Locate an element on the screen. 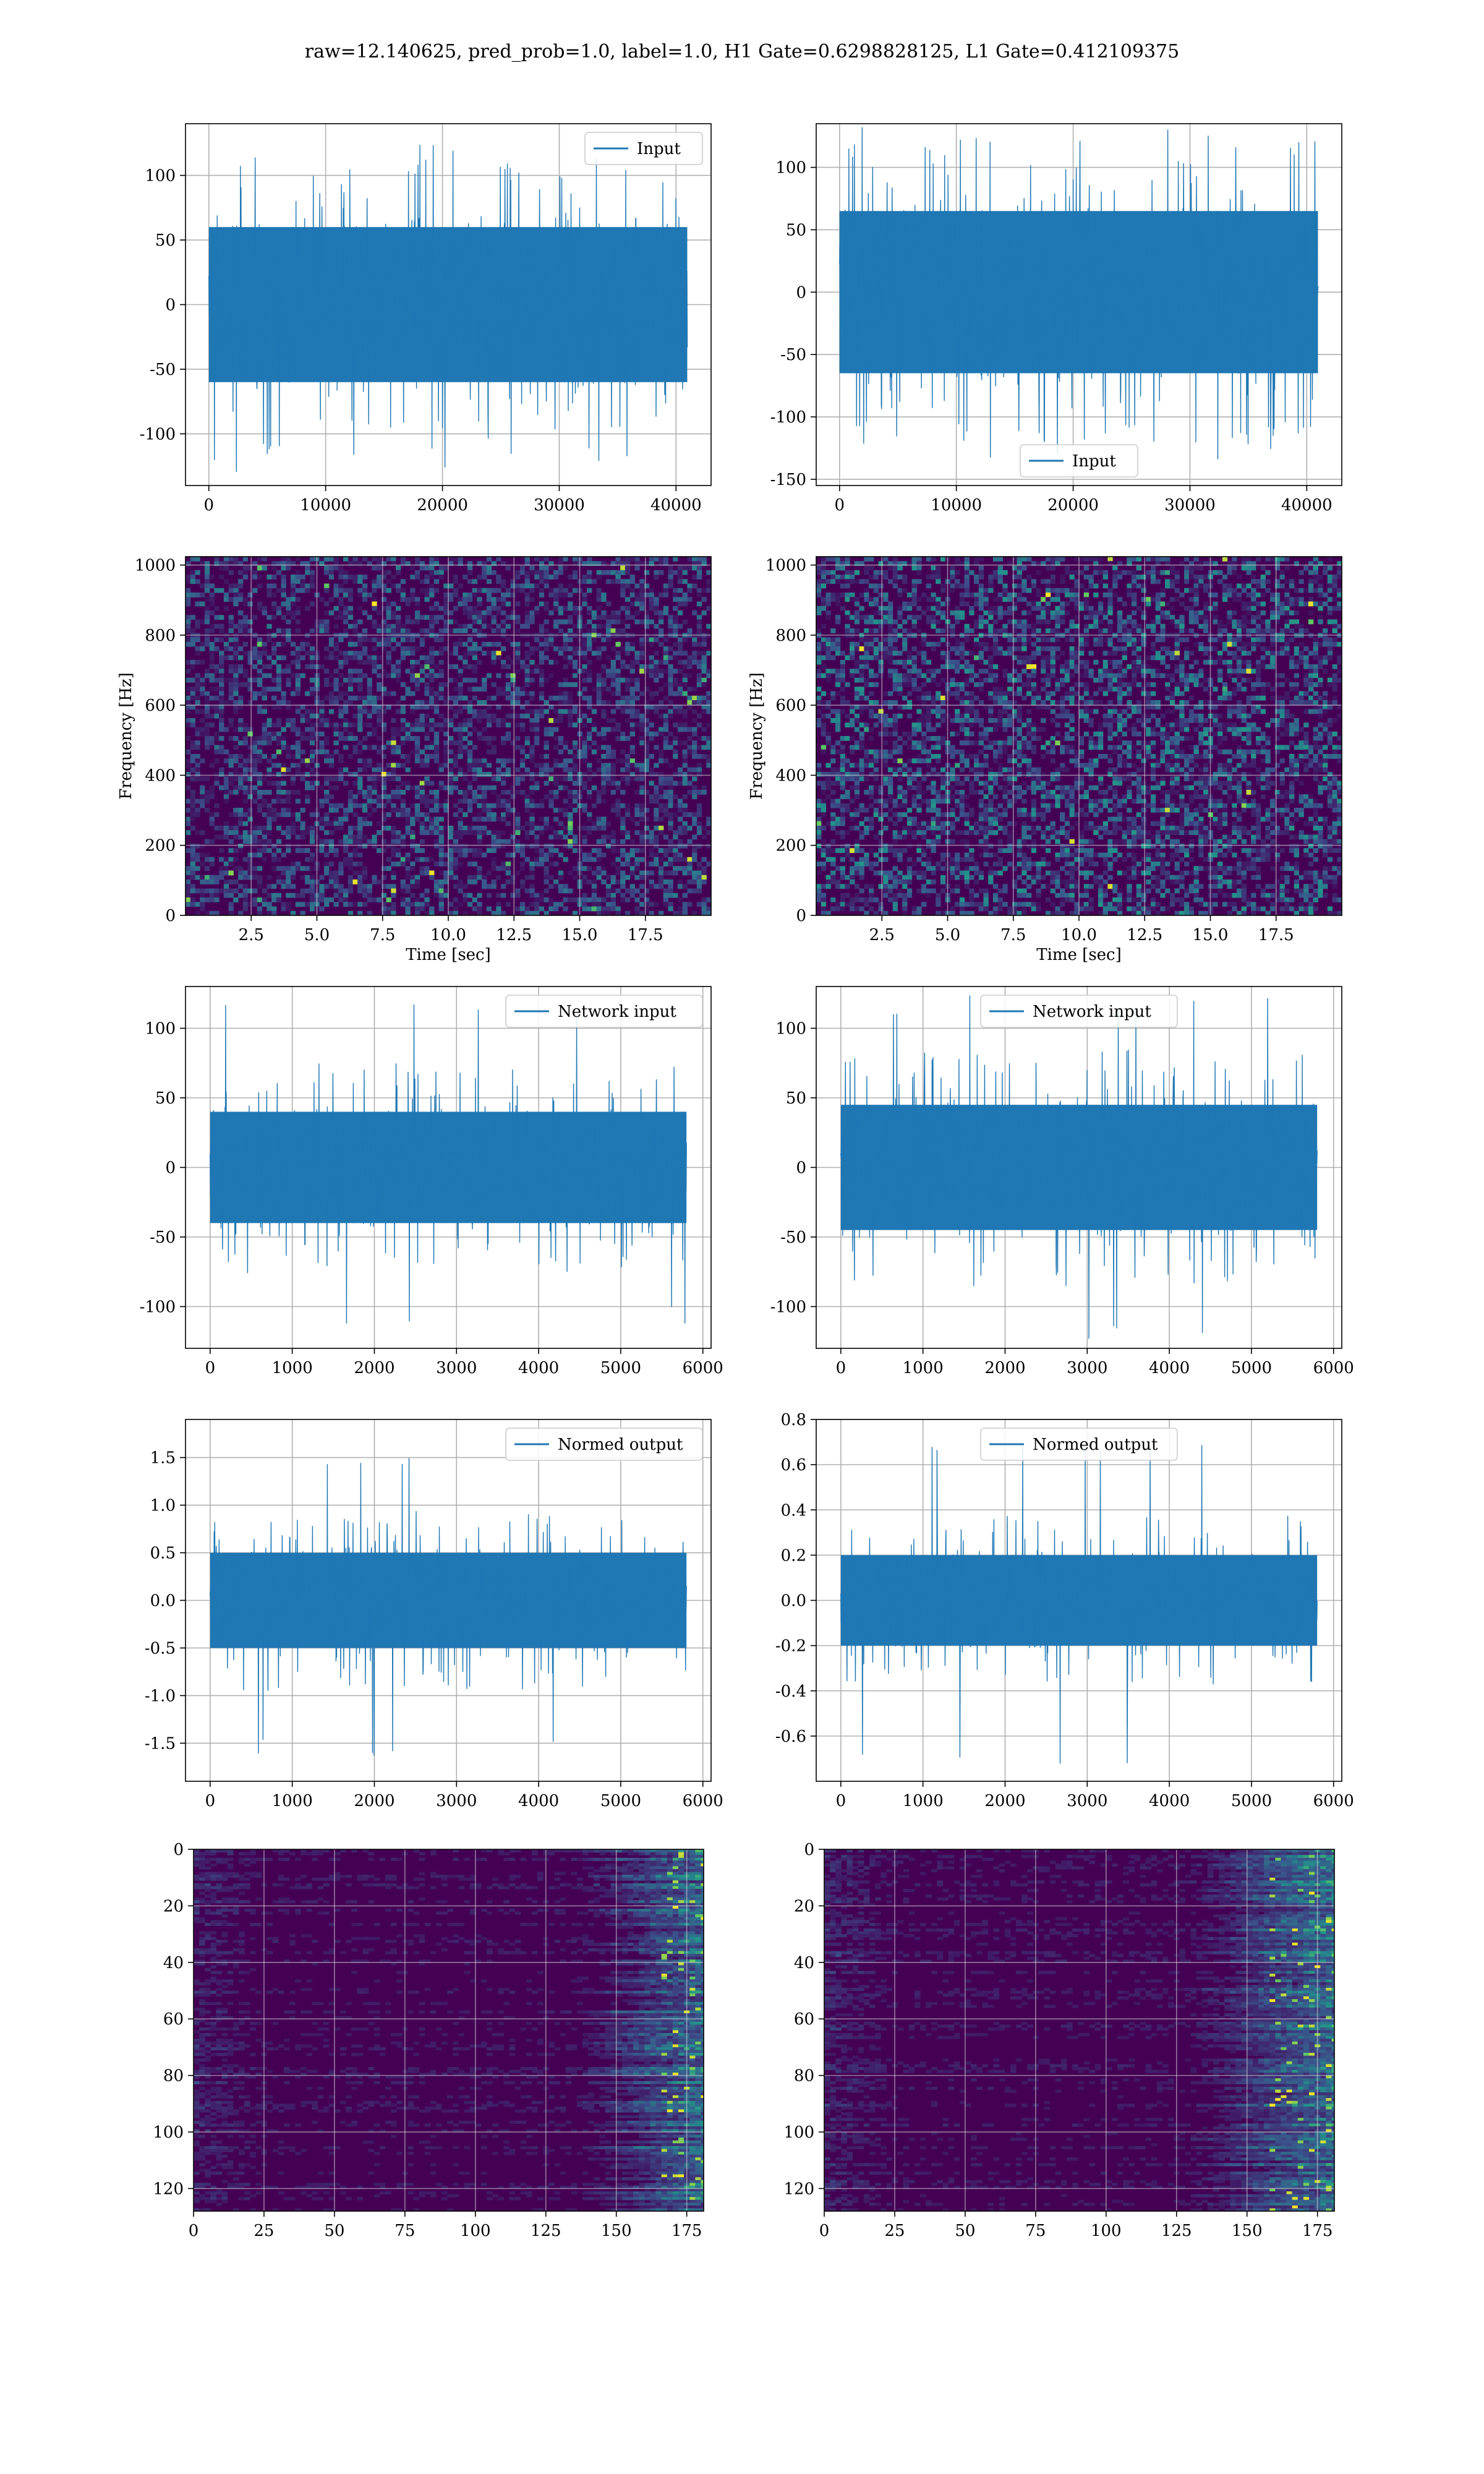 This screenshot has height=2474, width=1484. y-tick-label: 800 is located at coordinates (160, 636).